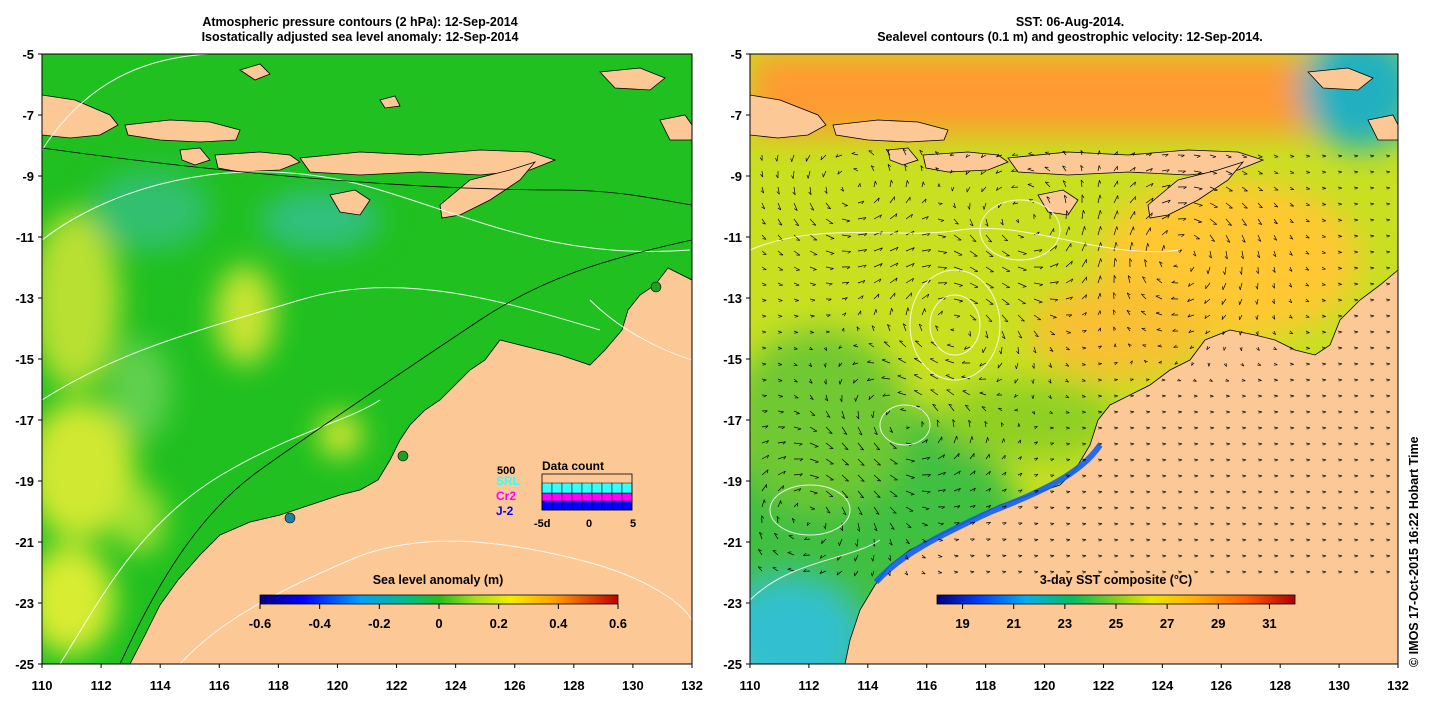  Describe the element at coordinates (732, 359) in the screenshot. I see `lat-tick-label: -15` at that location.